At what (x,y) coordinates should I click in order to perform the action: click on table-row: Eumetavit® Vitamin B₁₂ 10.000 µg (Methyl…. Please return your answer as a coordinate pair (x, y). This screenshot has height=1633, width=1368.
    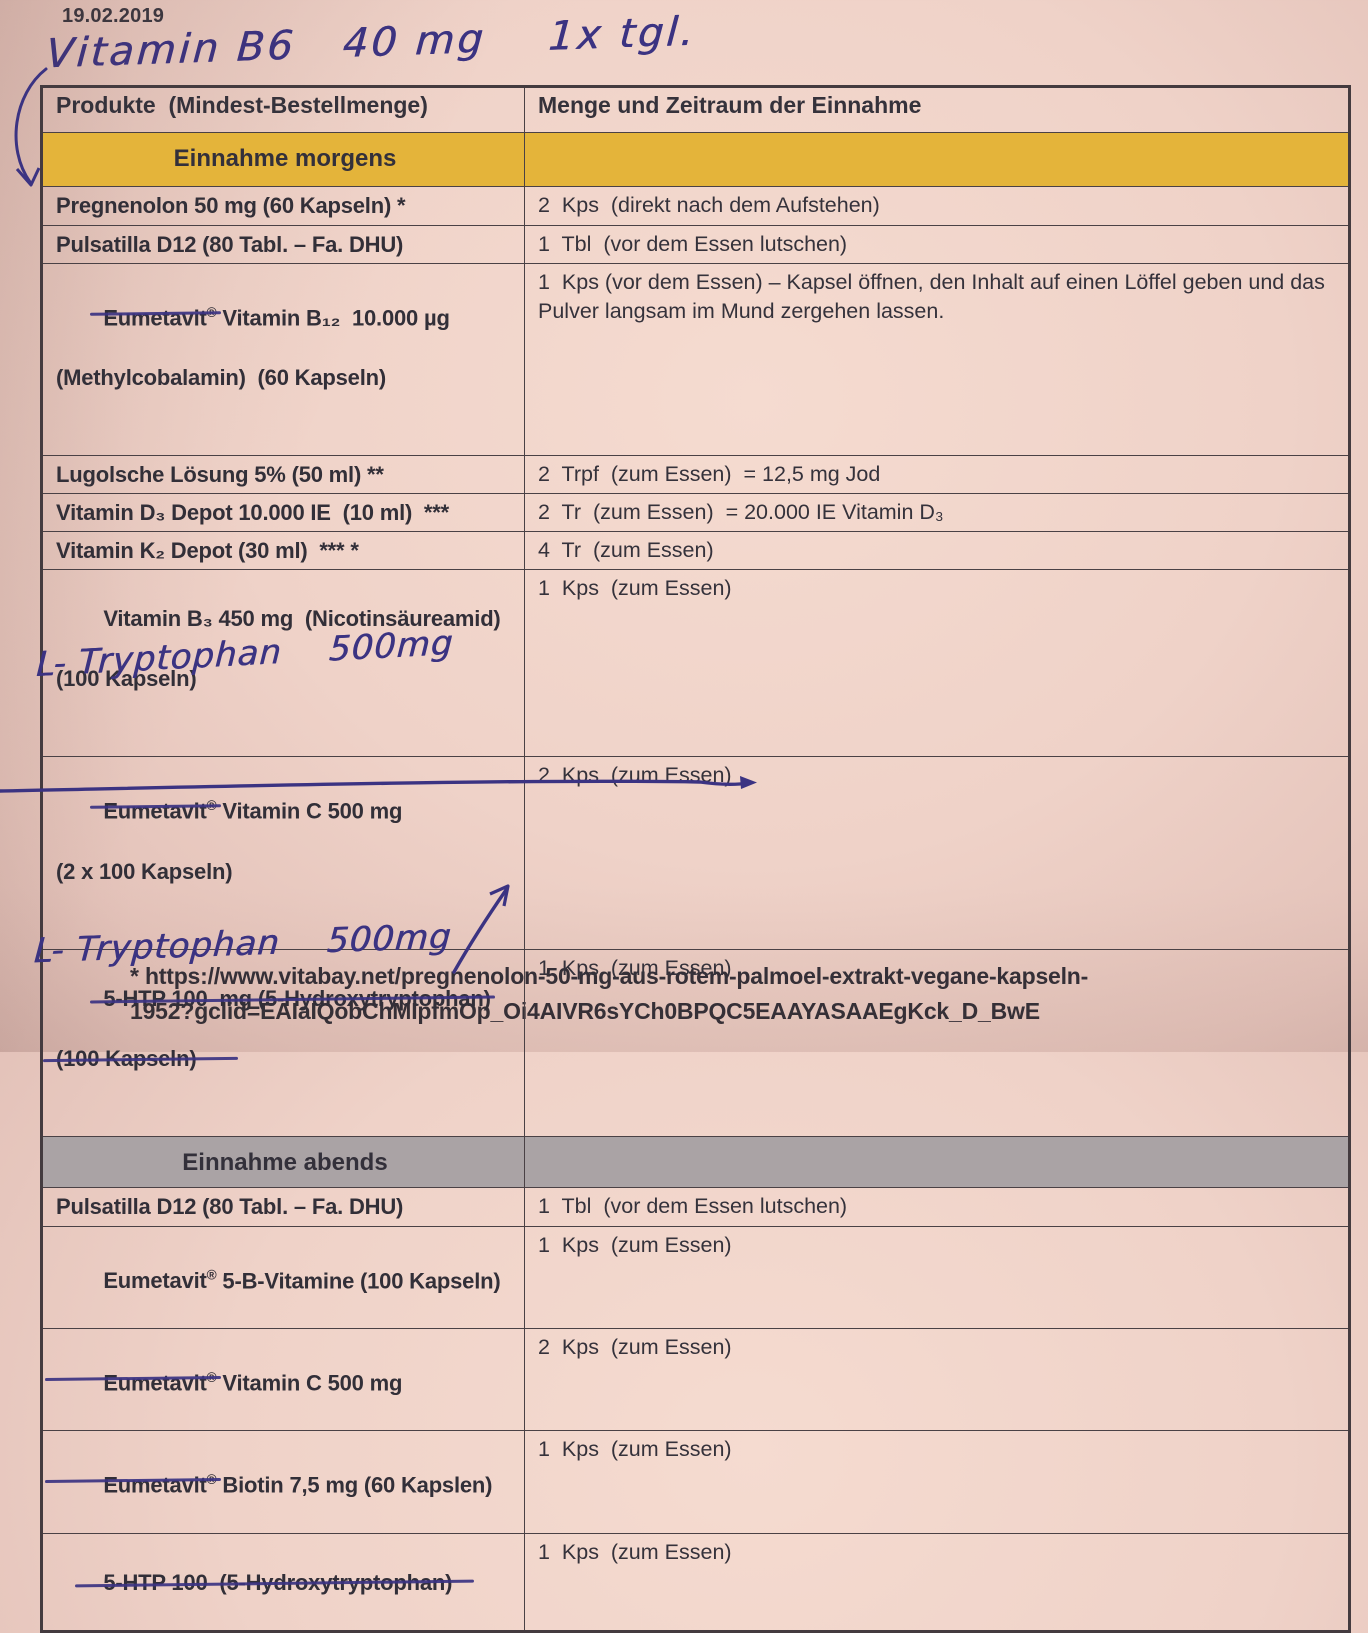
    Looking at the image, I should click on (695, 359).